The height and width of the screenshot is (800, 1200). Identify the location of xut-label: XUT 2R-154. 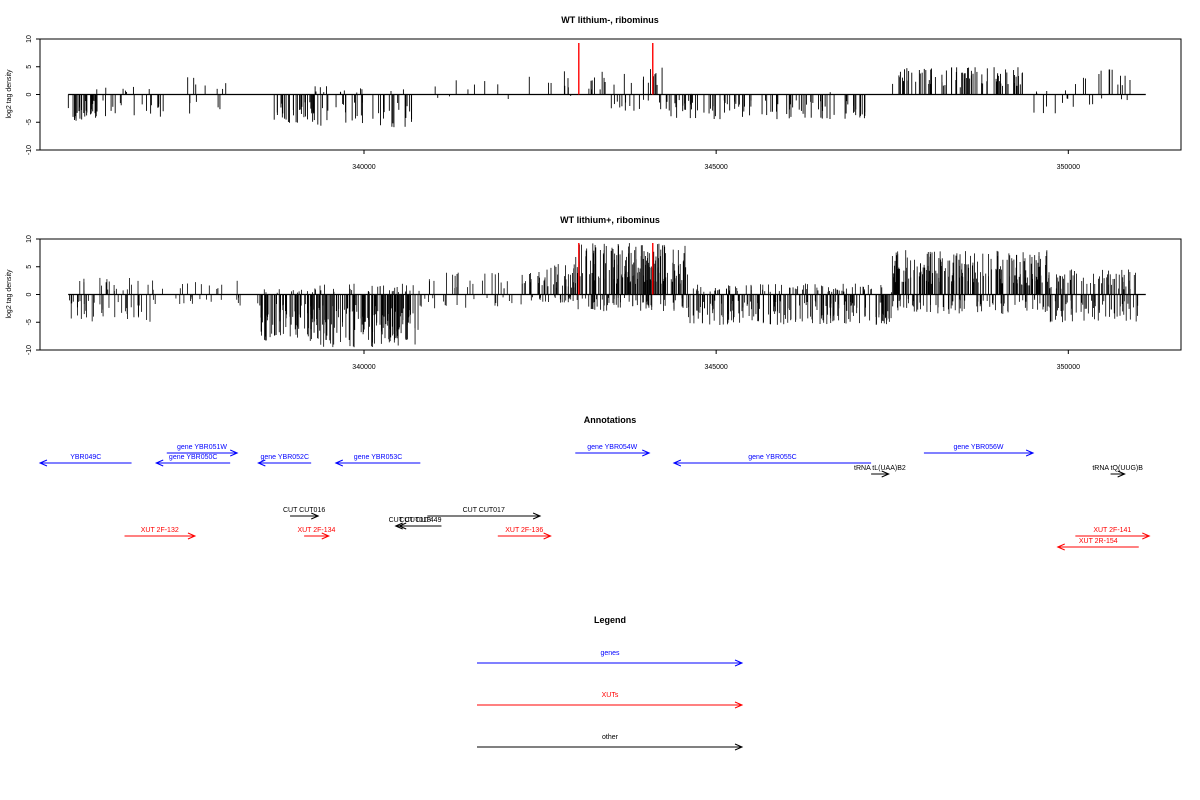
(1098, 541).